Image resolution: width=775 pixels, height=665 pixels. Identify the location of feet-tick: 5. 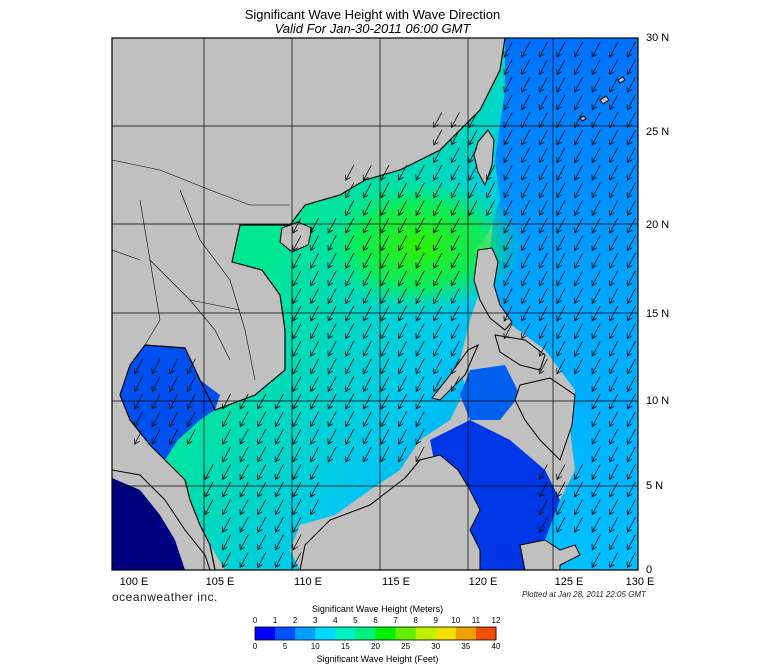
(285, 646).